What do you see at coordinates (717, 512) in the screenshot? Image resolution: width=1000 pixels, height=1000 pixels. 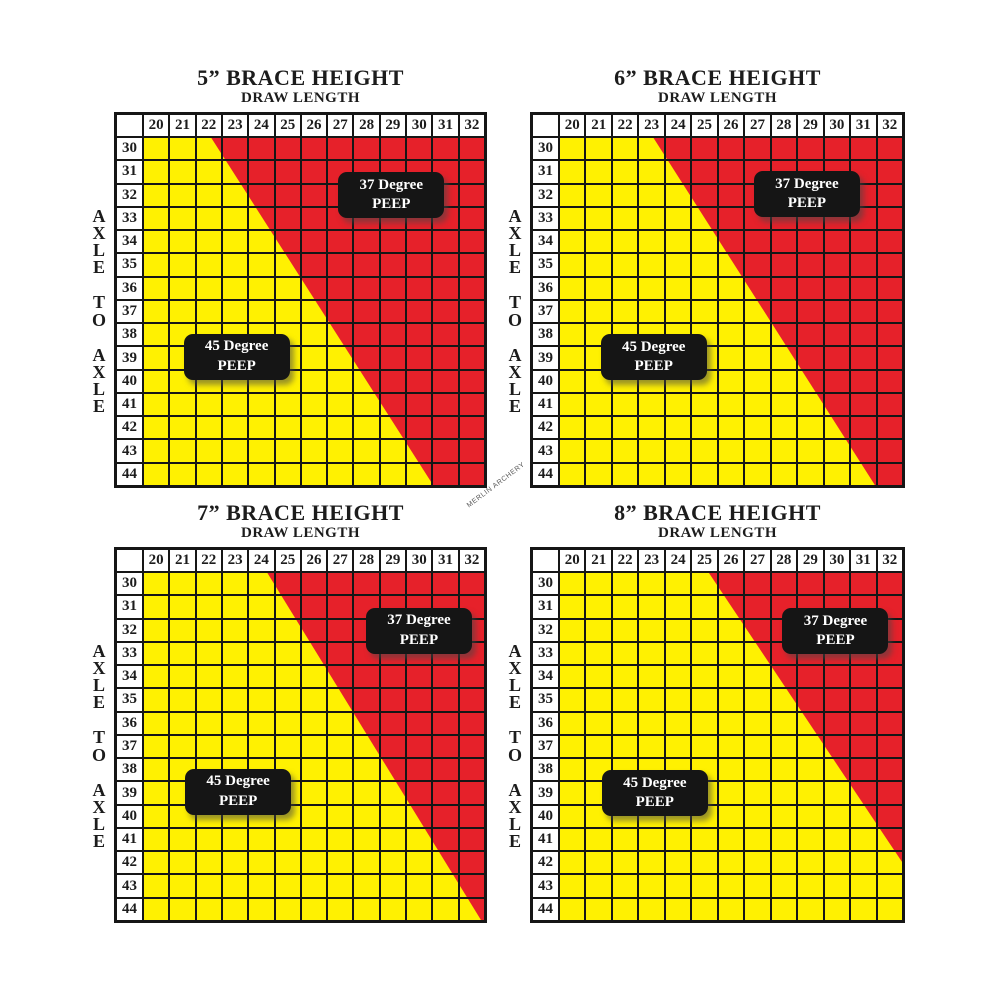 I see `chart-title: 8” BRACE HEIGHT` at bounding box center [717, 512].